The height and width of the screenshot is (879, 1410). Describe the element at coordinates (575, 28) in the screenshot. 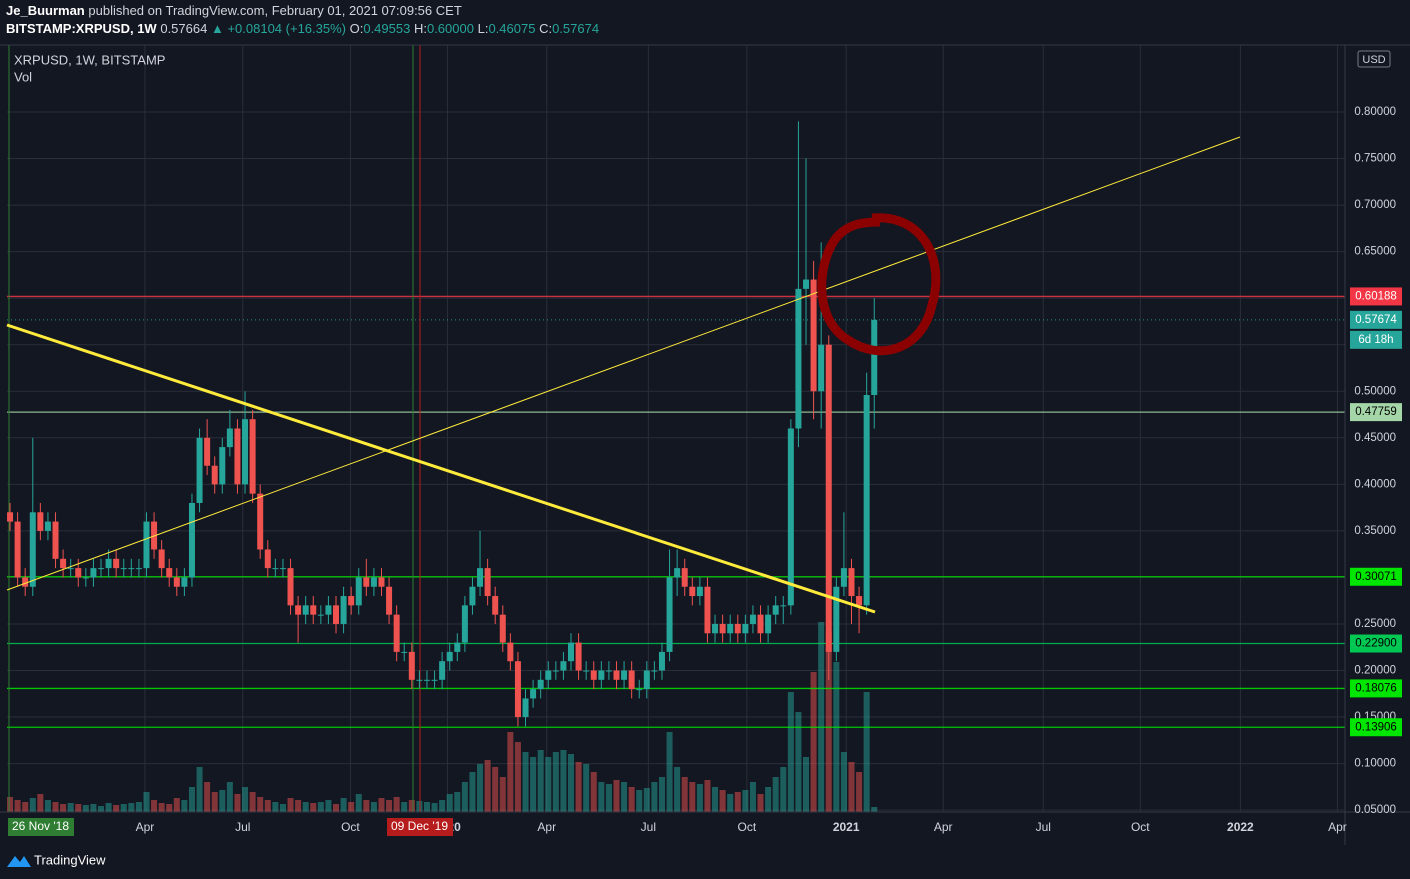

I see `close: 0.57674` at that location.